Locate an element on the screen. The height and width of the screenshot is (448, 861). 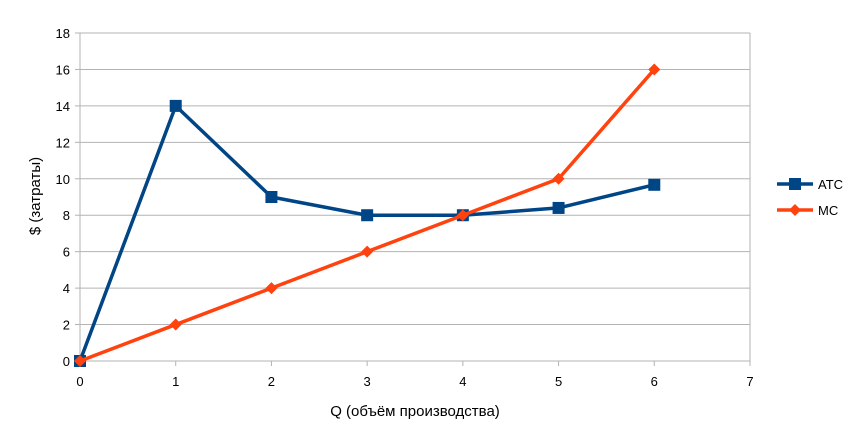
x-axis-title: Q (объём производства) is located at coordinates (415, 411).